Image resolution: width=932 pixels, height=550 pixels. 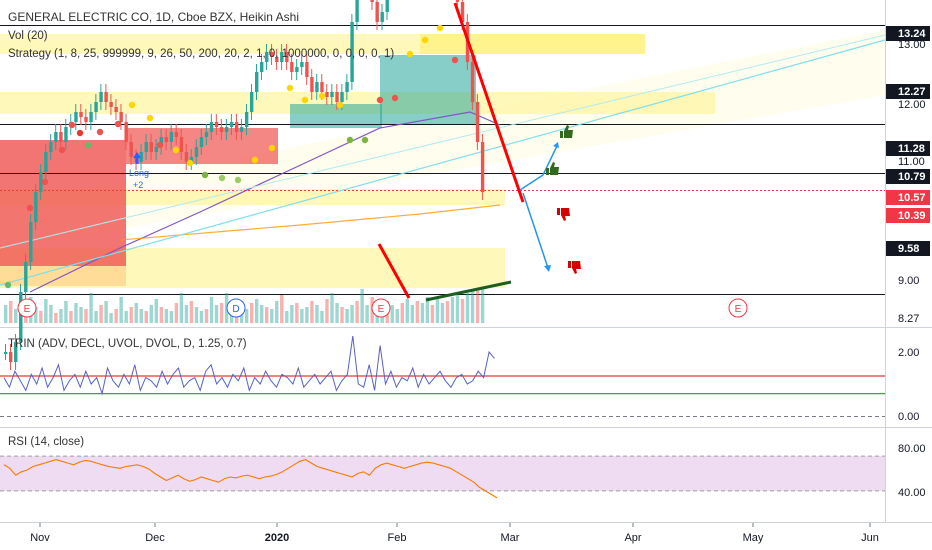 I want to click on volume-bars, so click(x=244, y=305).